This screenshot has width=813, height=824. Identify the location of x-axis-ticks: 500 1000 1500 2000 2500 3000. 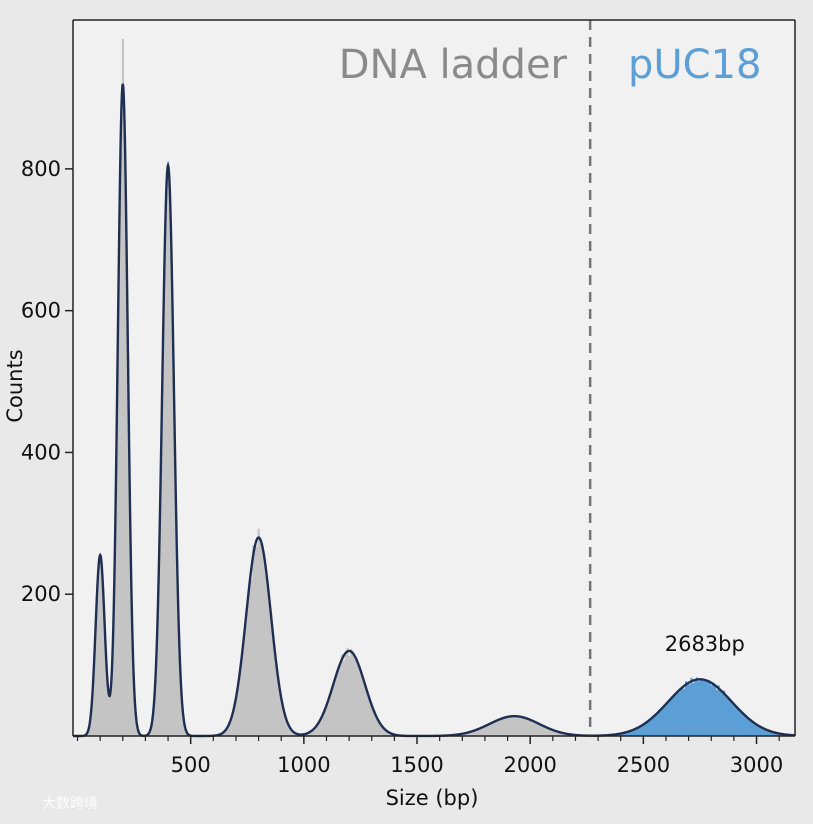
(429, 756).